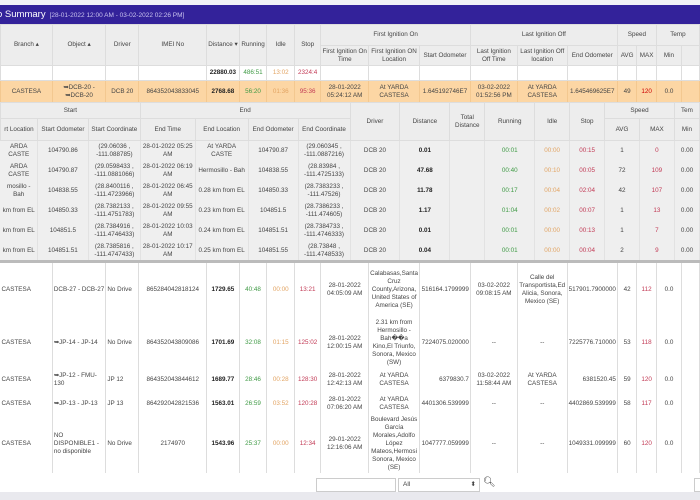  I want to click on cell: 00:02, so click(552, 210).